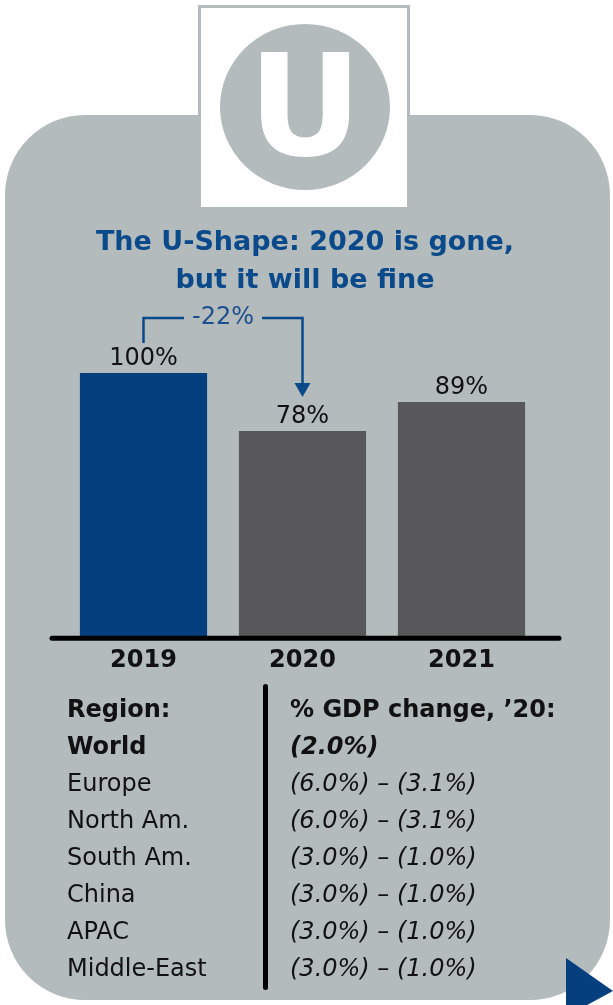 This screenshot has width=613, height=1005. What do you see at coordinates (143, 658) in the screenshot?
I see `x-tick-label: 2019` at bounding box center [143, 658].